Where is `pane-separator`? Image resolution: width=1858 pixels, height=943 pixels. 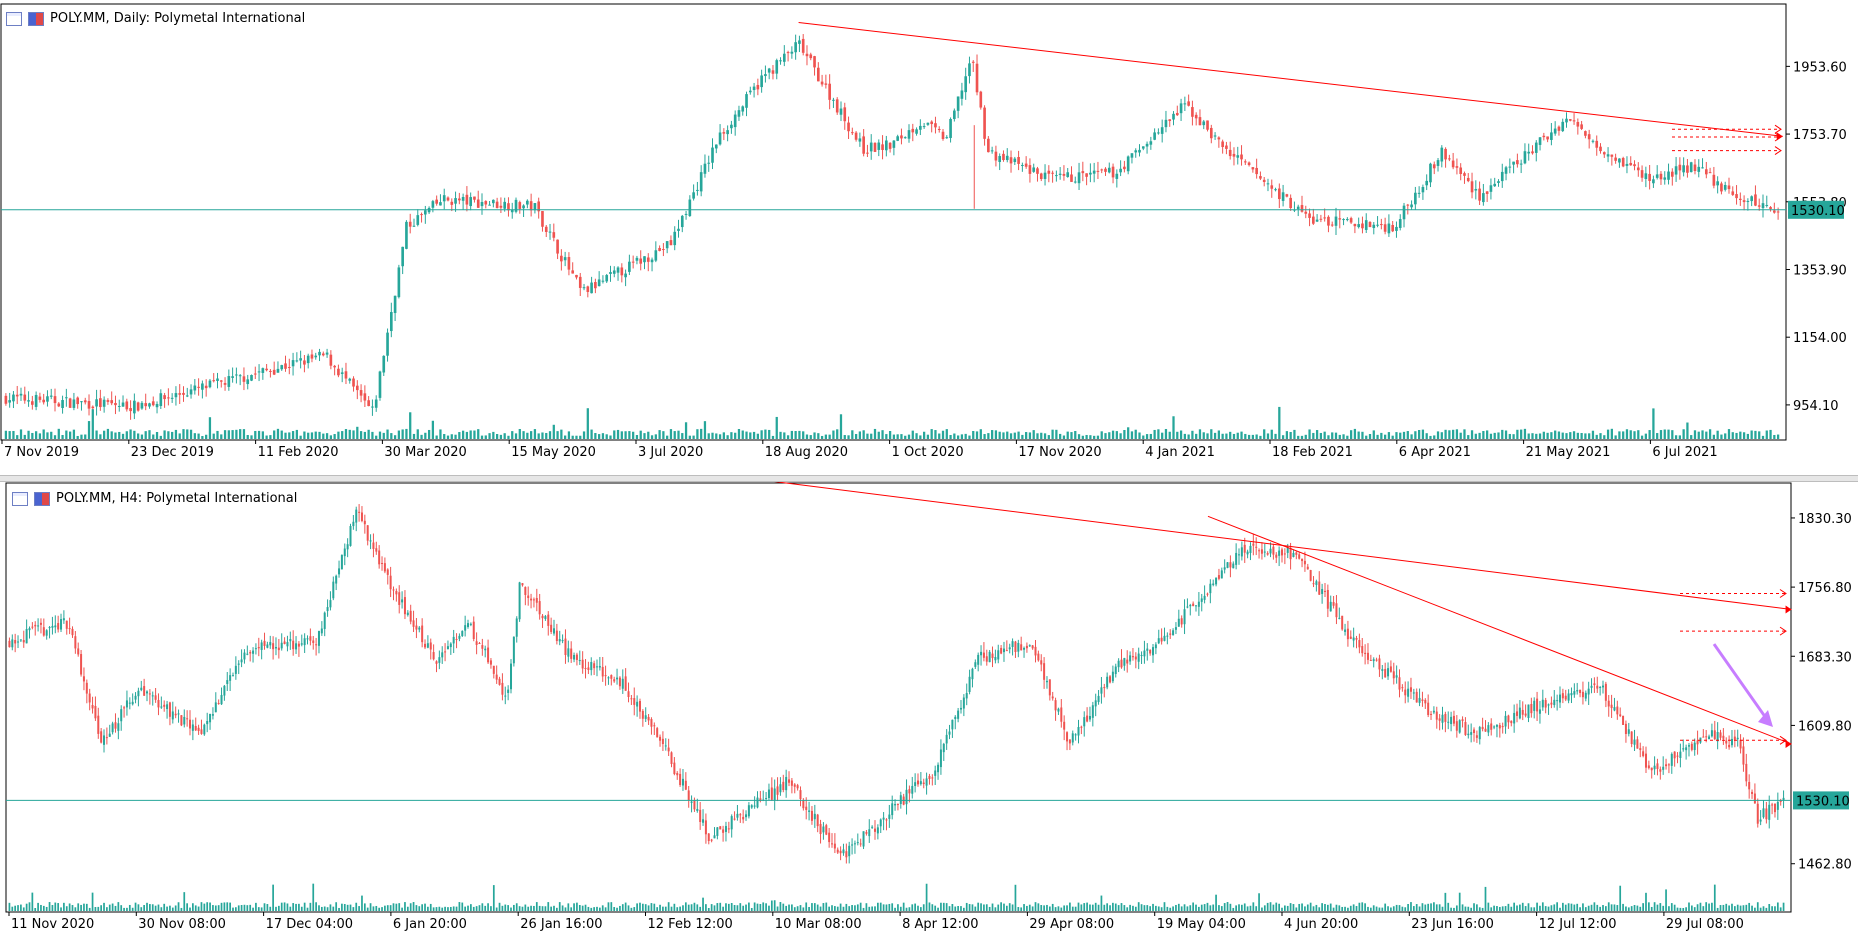 pane-separator is located at coordinates (929, 478).